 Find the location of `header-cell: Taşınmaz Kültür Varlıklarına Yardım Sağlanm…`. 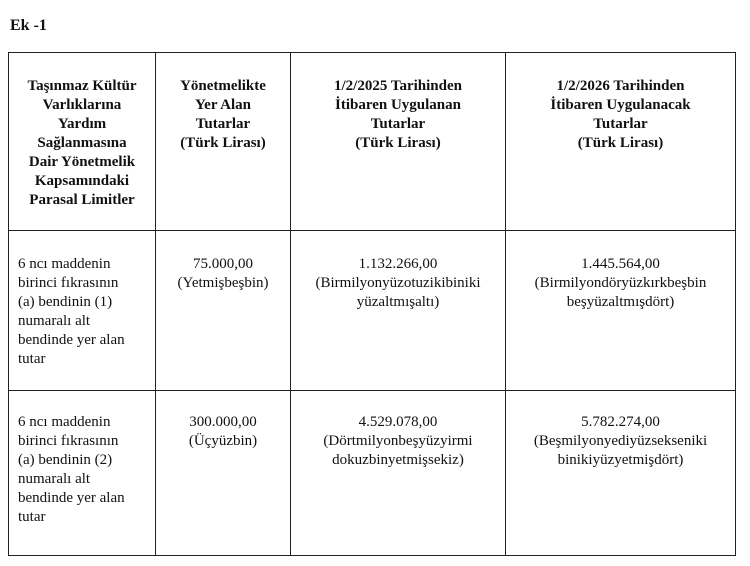

header-cell: Taşınmaz Kültür Varlıklarına Yardım Sağlanm… is located at coordinates (82, 141).